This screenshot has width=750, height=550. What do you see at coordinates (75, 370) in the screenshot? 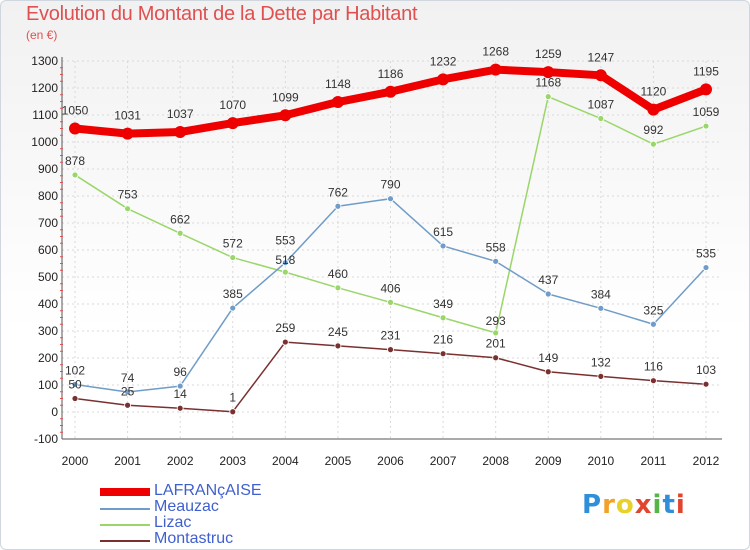
I see `data-label-meauzac: 102` at bounding box center [75, 370].